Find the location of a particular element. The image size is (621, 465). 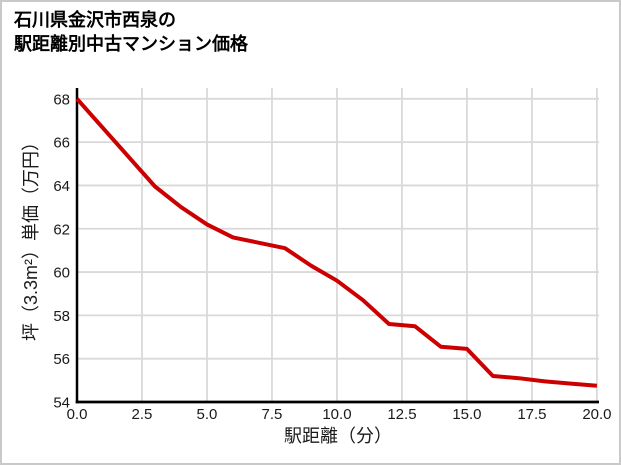

x-tick-label: 12.5 is located at coordinates (401, 414).